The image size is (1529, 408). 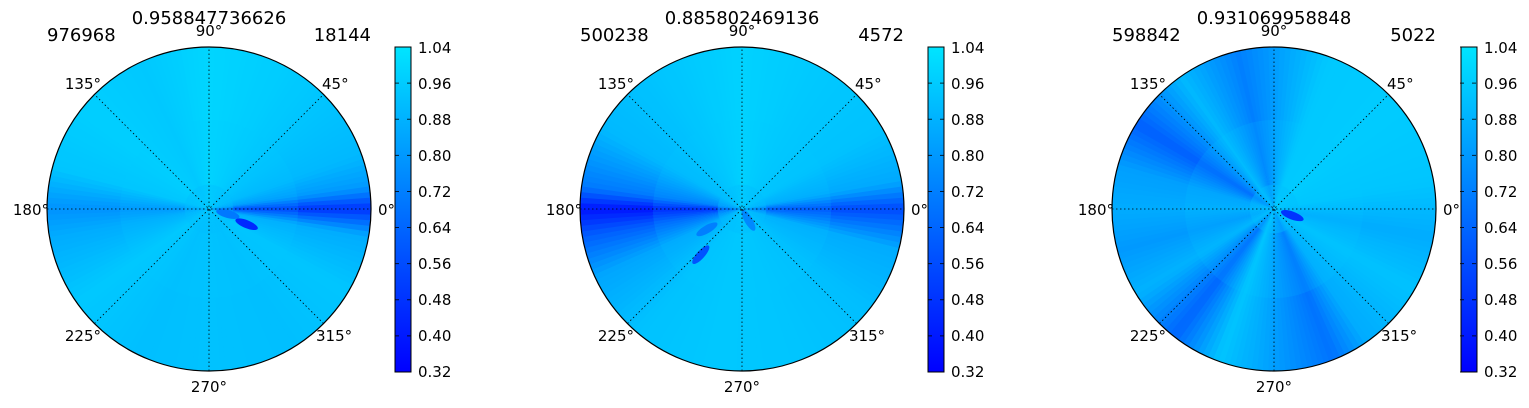 I want to click on angle-label-315: 315°, so click(x=1399, y=336).